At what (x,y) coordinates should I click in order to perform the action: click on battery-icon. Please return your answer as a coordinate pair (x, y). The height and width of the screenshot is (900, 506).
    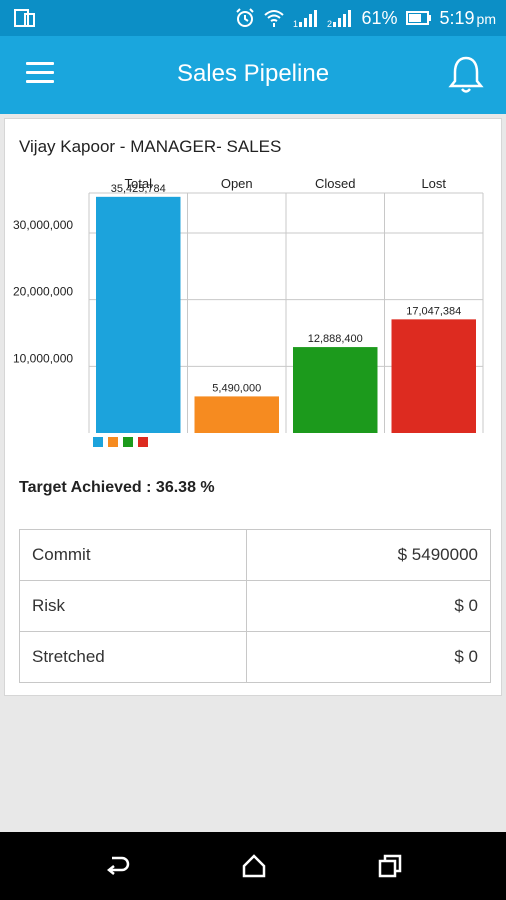
    Looking at the image, I should click on (418, 18).